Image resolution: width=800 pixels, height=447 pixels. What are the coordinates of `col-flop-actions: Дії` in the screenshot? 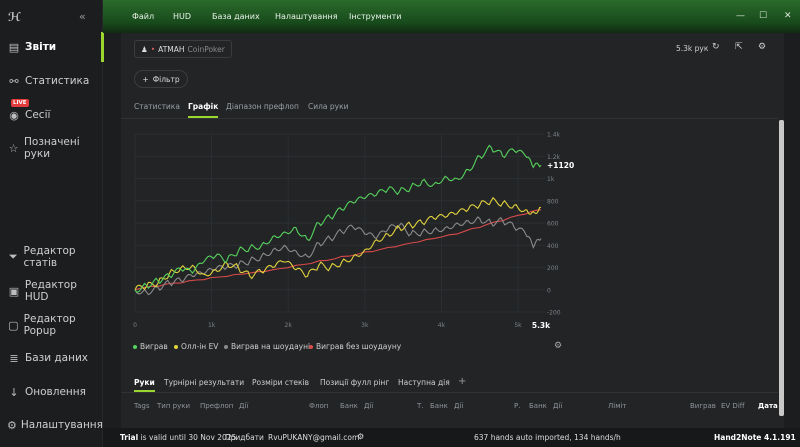 It's located at (369, 406).